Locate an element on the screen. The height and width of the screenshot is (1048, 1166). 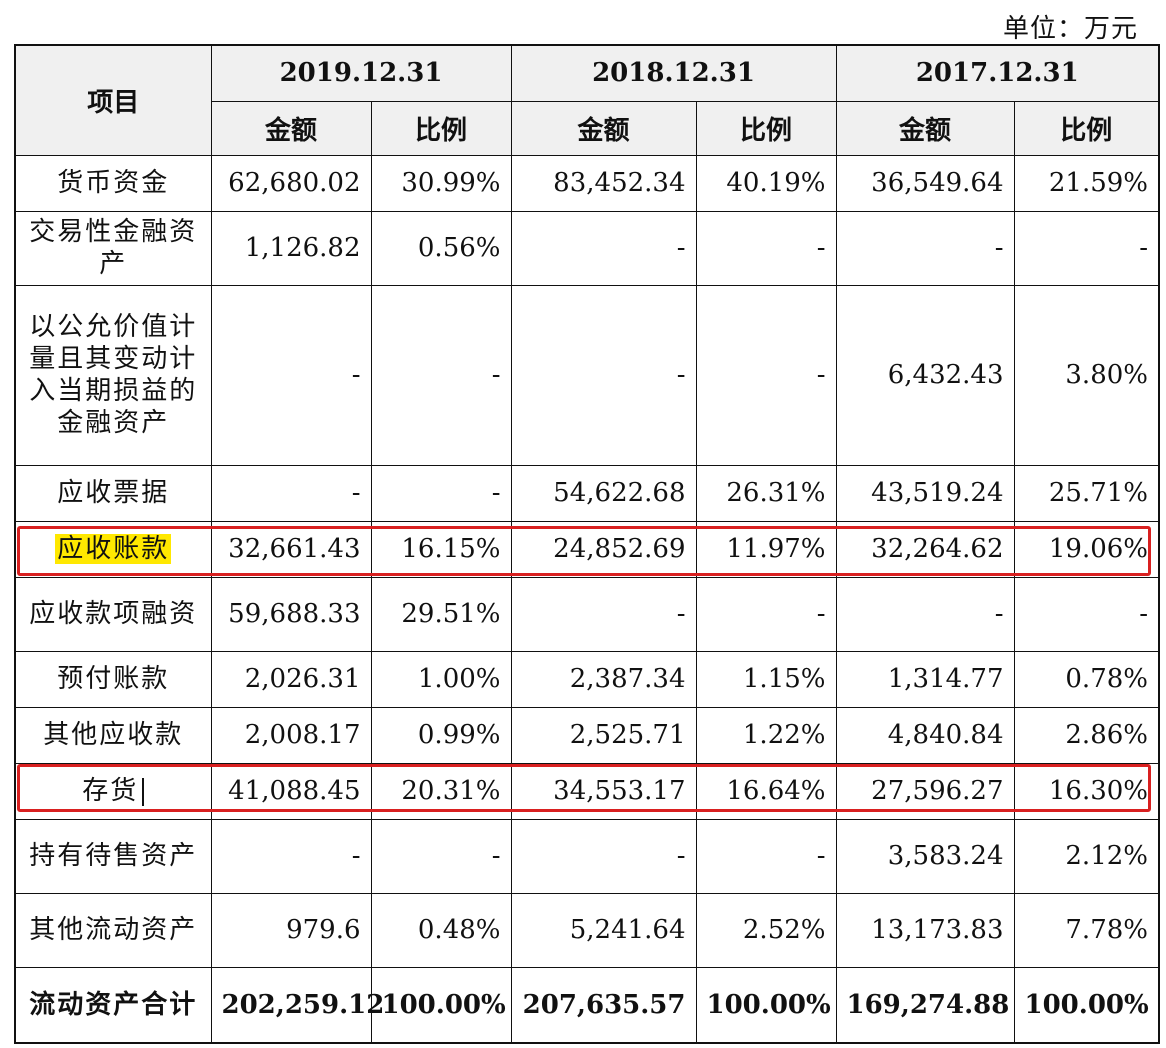
row-label: 应收款项融资 is located at coordinates (113, 614).